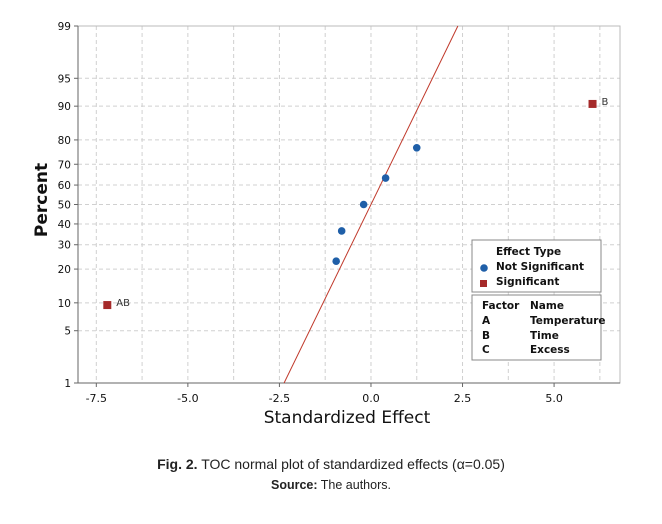 This screenshot has width=662, height=524. What do you see at coordinates (42, 200) in the screenshot?
I see `y-axis-label: Percent` at bounding box center [42, 200].